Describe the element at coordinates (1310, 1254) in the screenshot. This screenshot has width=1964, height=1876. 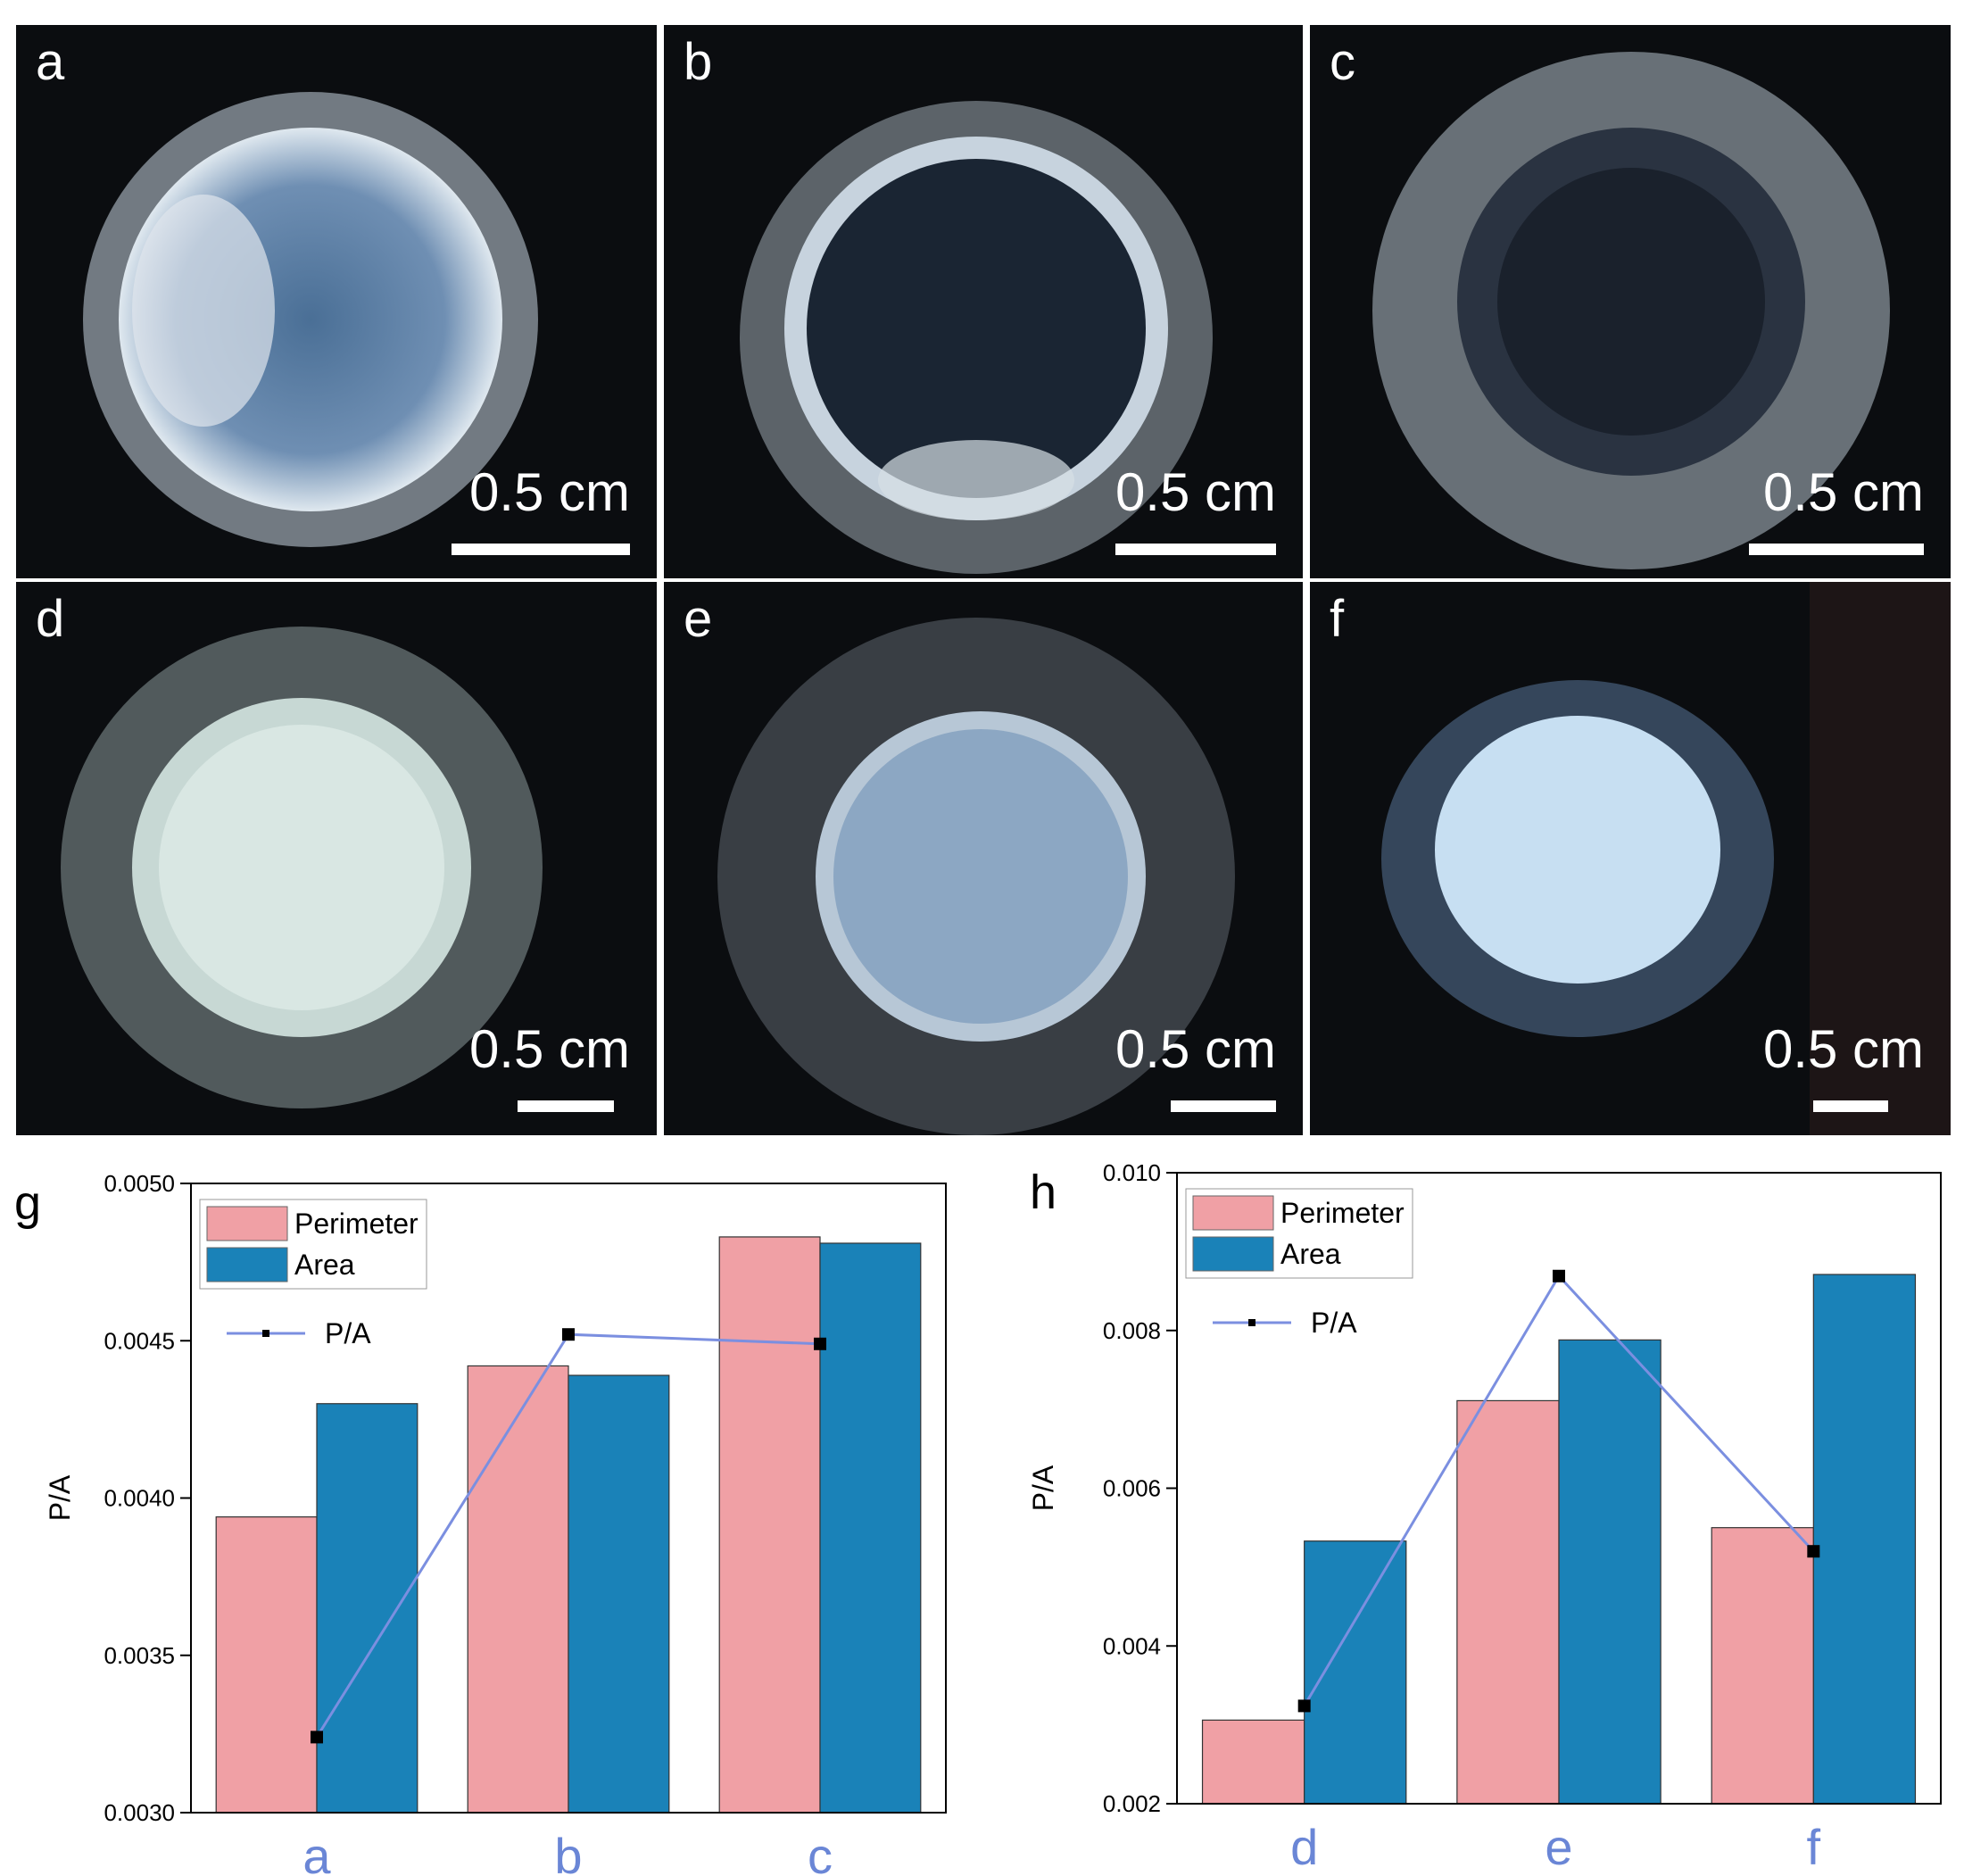
I see `legend-label-area-h: Area` at that location.